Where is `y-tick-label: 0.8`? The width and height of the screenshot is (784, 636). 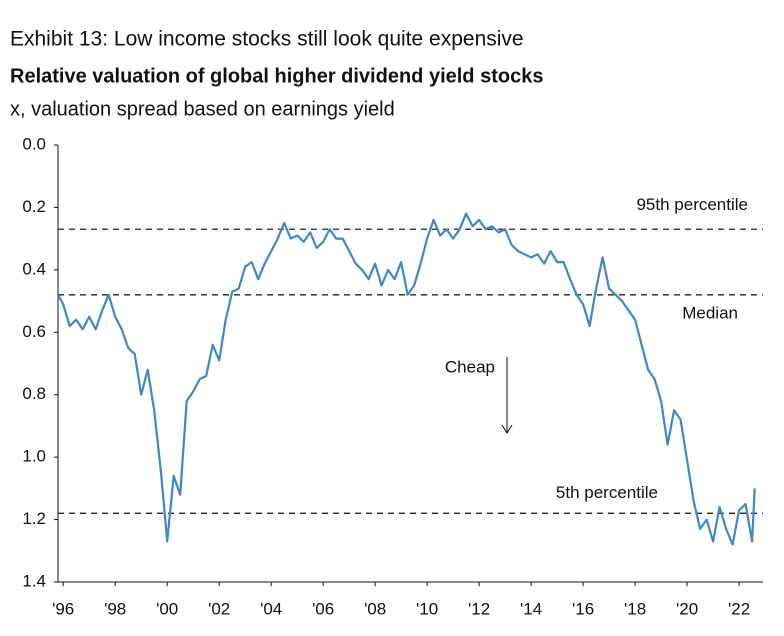
y-tick-label: 0.8 is located at coordinates (34, 393).